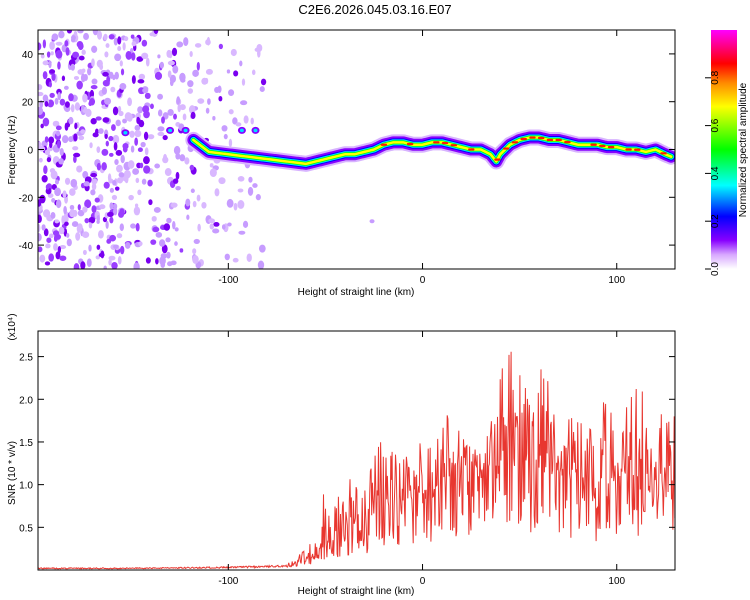 This screenshot has width=750, height=600. I want to click on colorbar-tick-label: 0.0, so click(715, 269).